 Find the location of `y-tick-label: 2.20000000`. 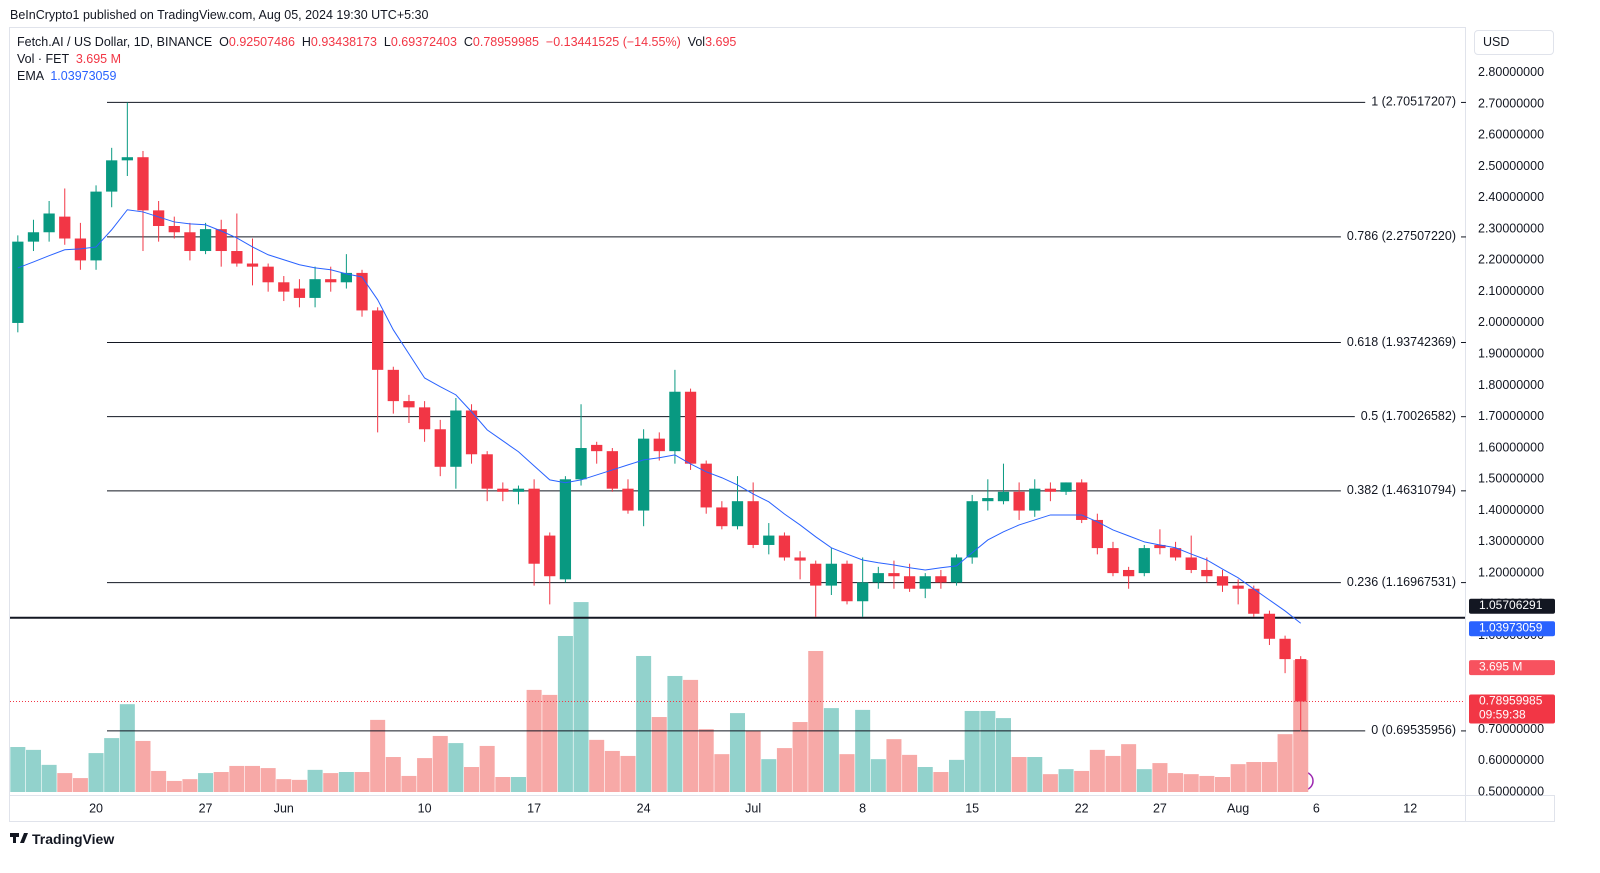

y-tick-label: 2.20000000 is located at coordinates (1511, 260).